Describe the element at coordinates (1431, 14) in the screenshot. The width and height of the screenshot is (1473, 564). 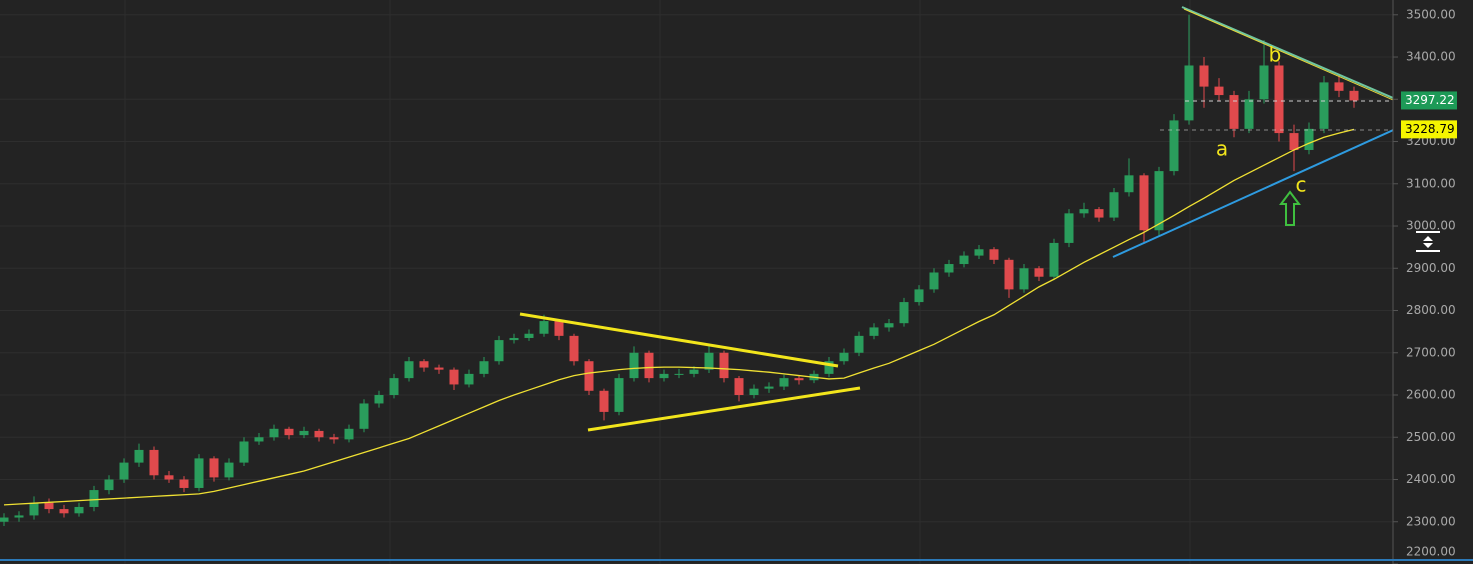
I see `y-tick-label: 3500.00` at that location.